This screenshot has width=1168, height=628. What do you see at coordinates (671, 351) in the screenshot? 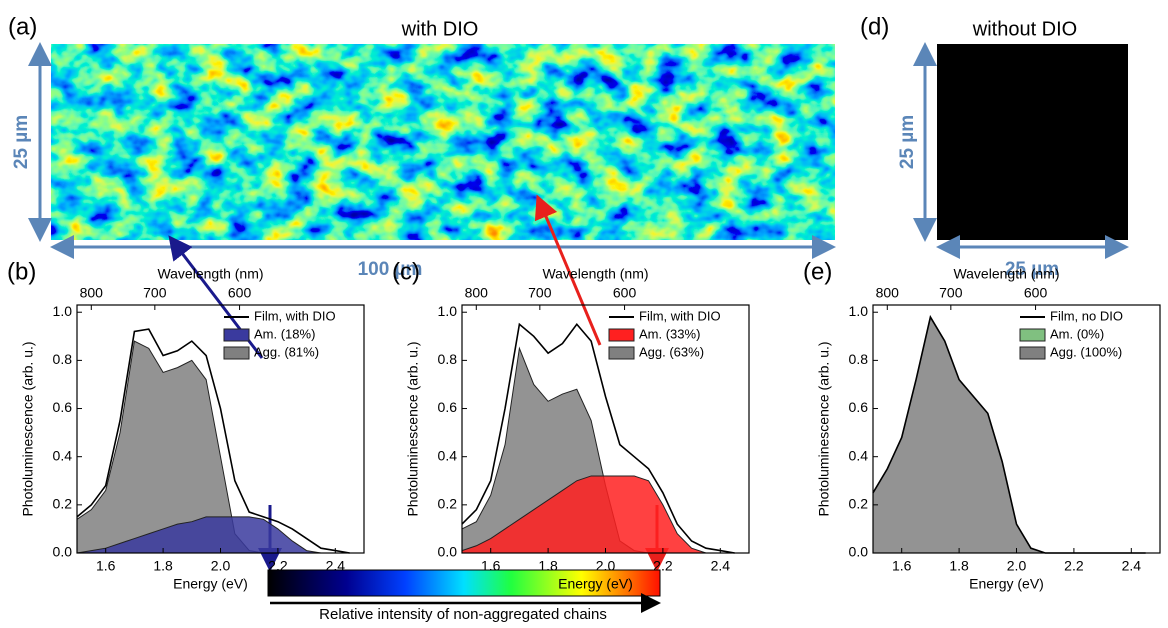
I see `legend-label: Agg. (63%)` at bounding box center [671, 351].